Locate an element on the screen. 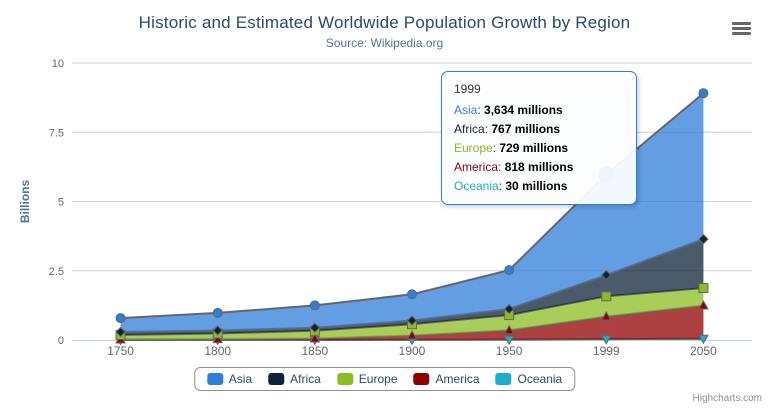  y-axis-label: 2.5 is located at coordinates (56, 272).